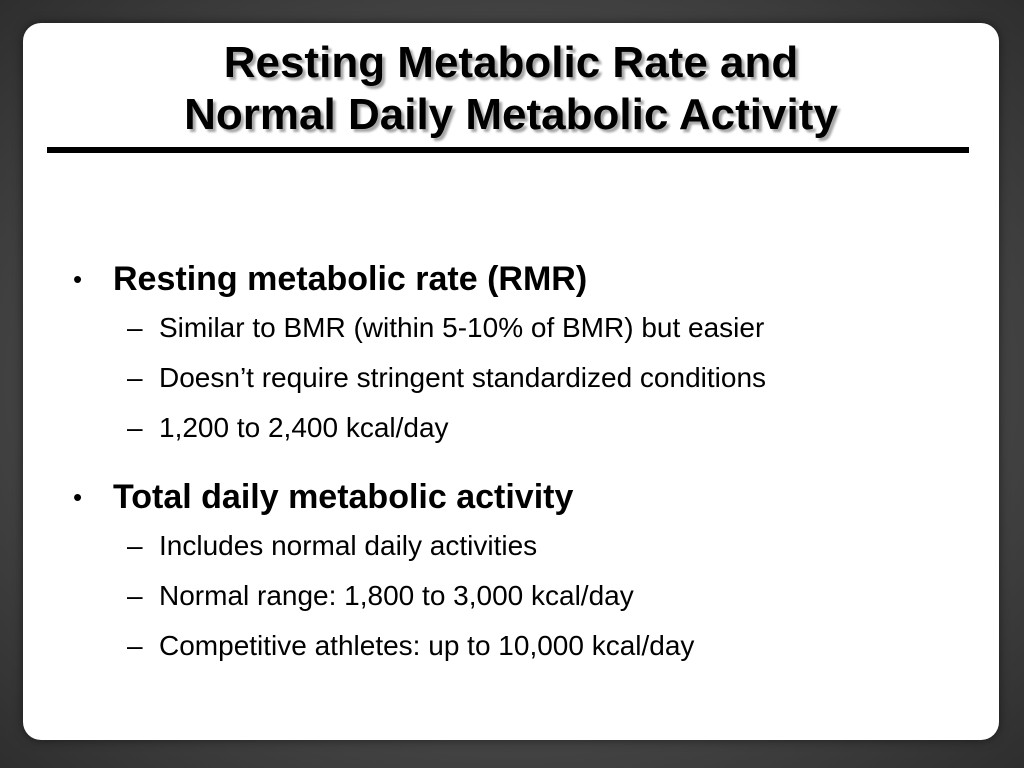 The image size is (1024, 768). Describe the element at coordinates (343, 497) in the screenshot. I see `bullet-heading: Total daily metabolic activity` at that location.